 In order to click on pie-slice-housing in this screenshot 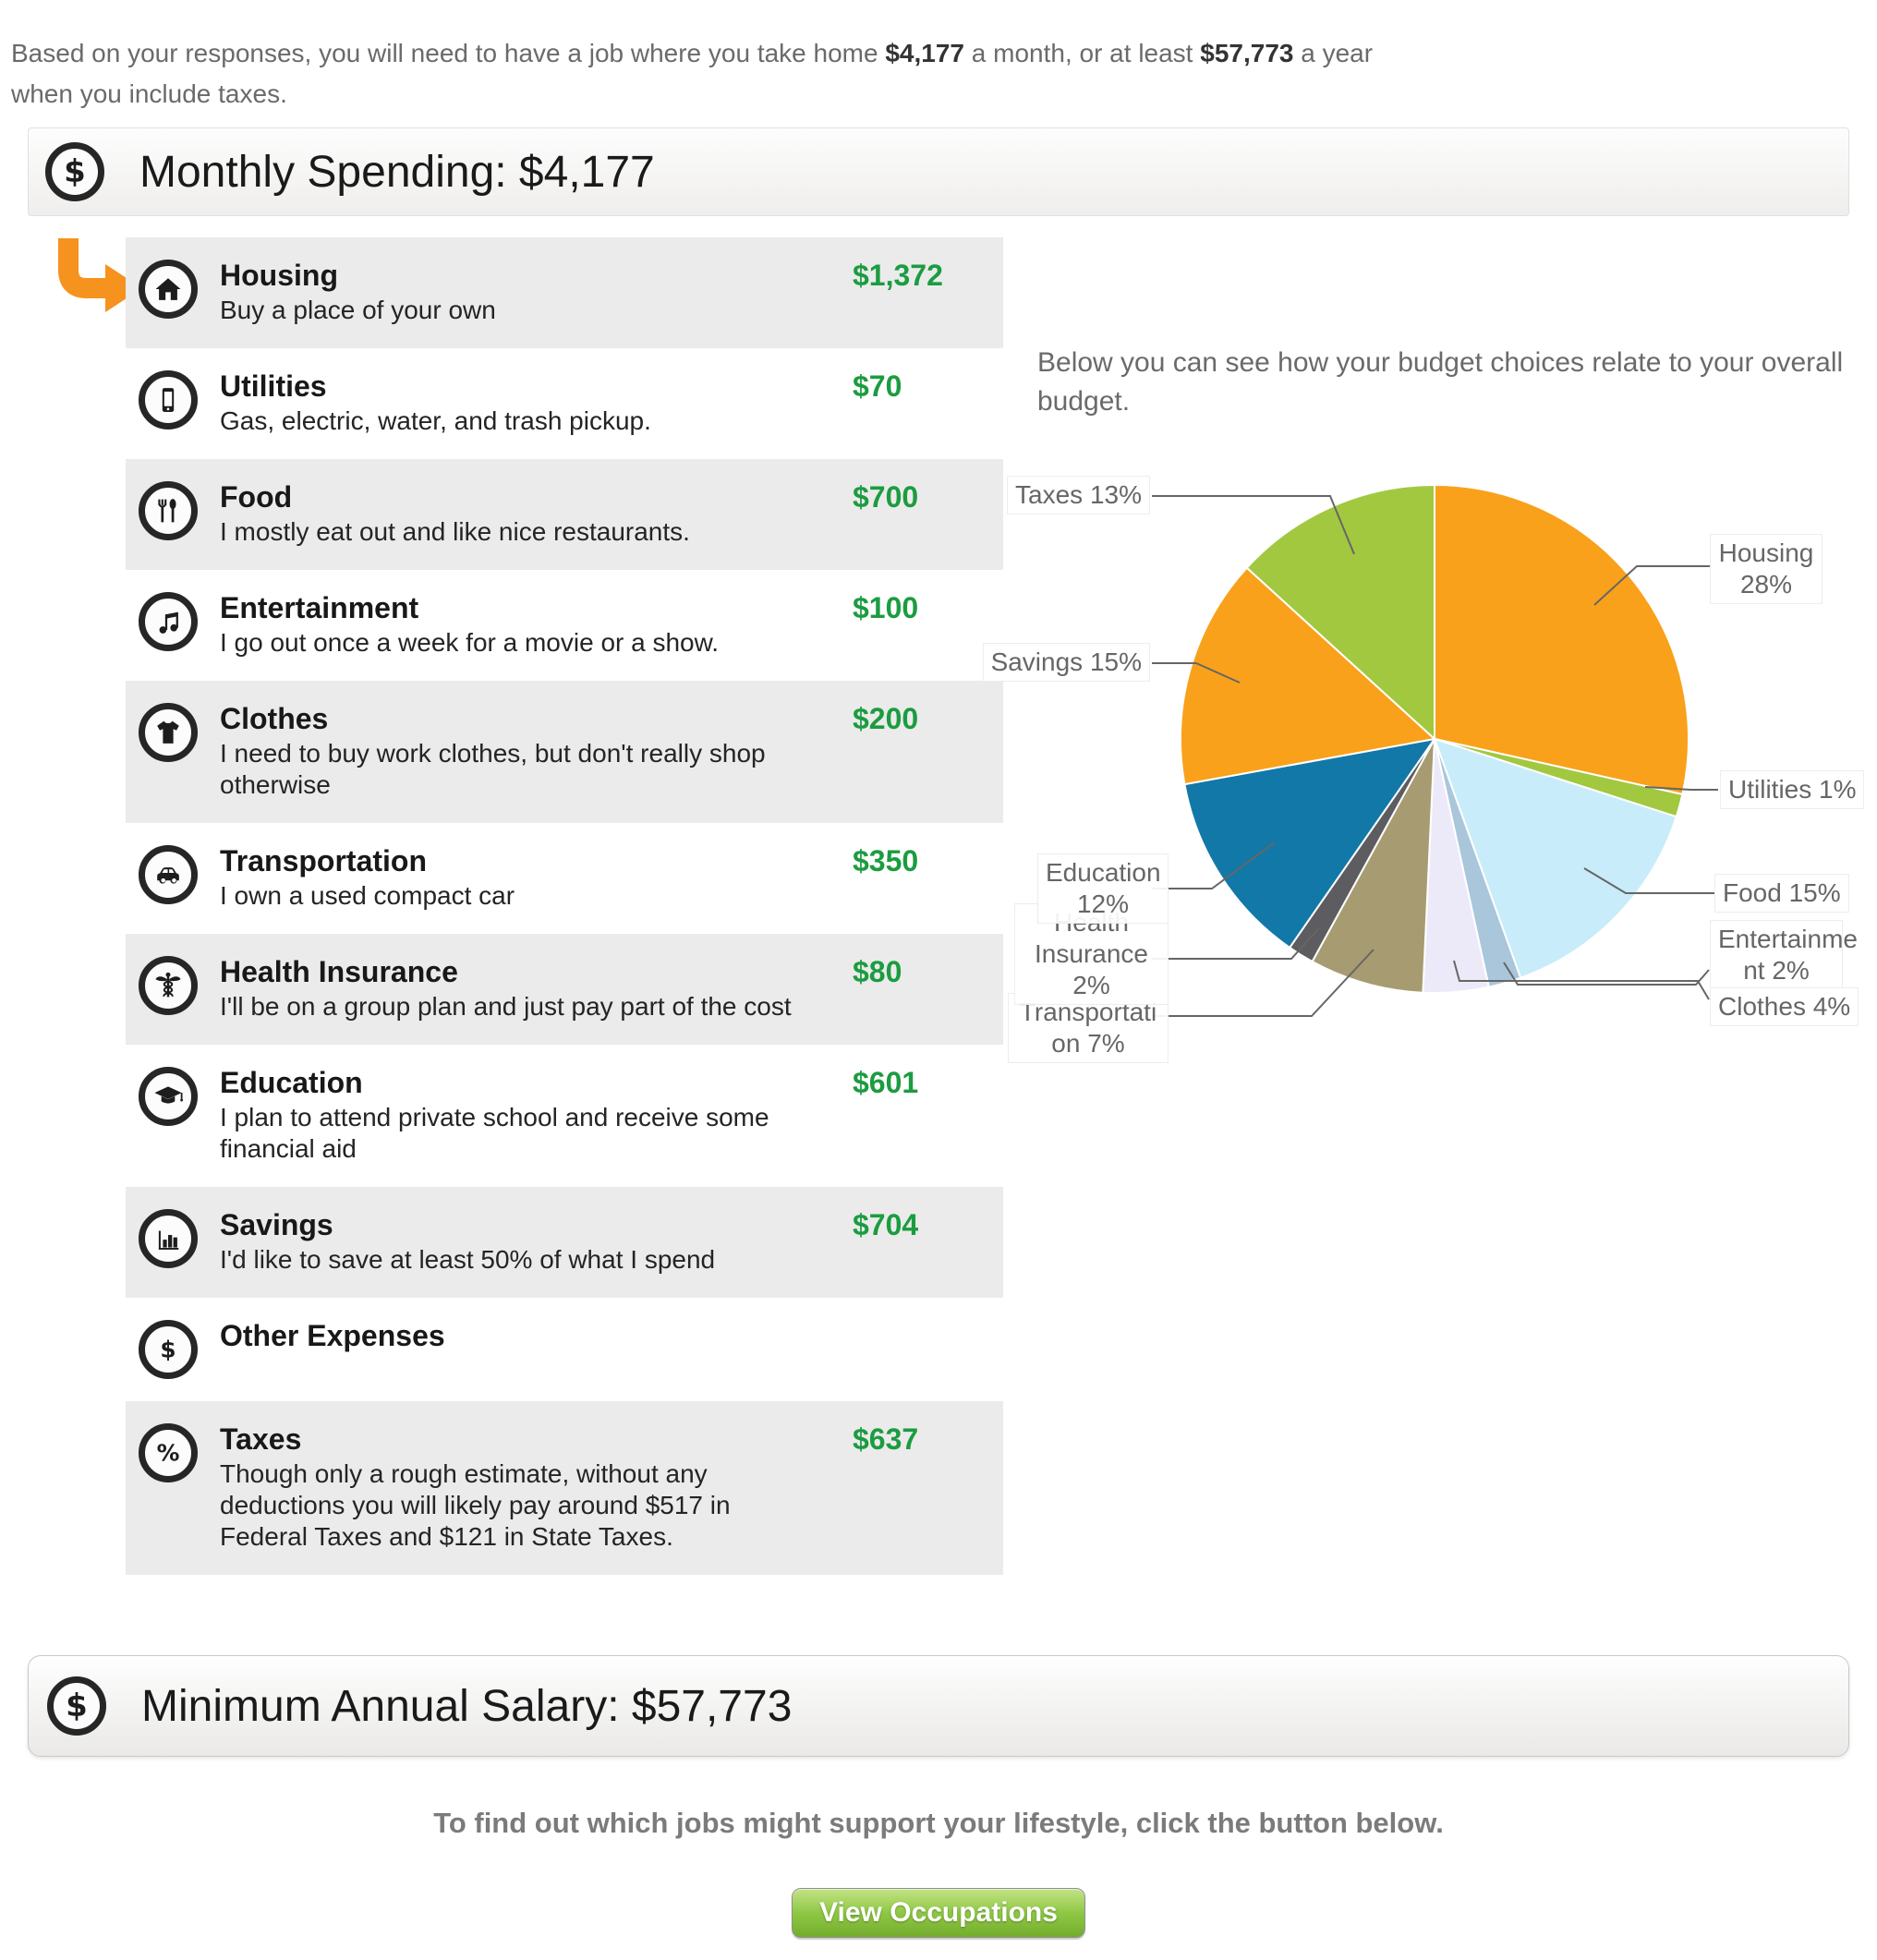, I will do `click(1562, 639)`.